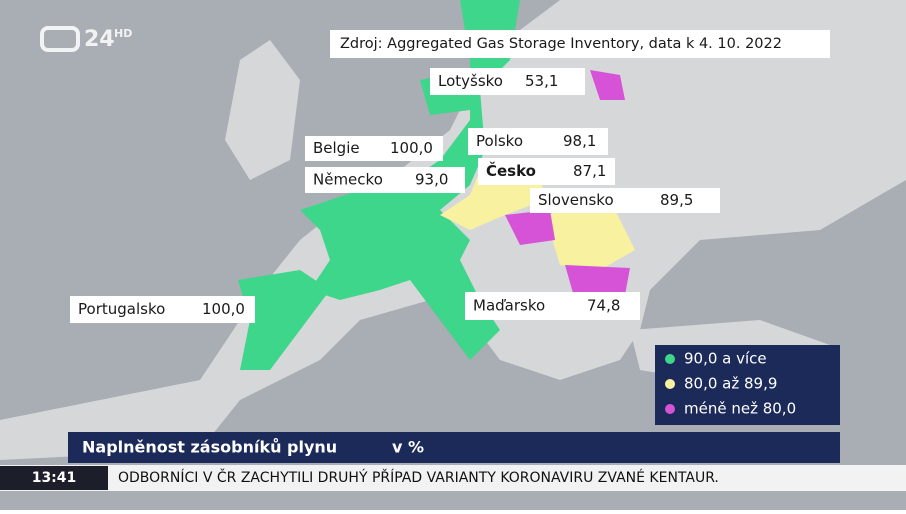 The height and width of the screenshot is (514, 906). What do you see at coordinates (60, 39) in the screenshot?
I see `logo-symbol` at bounding box center [60, 39].